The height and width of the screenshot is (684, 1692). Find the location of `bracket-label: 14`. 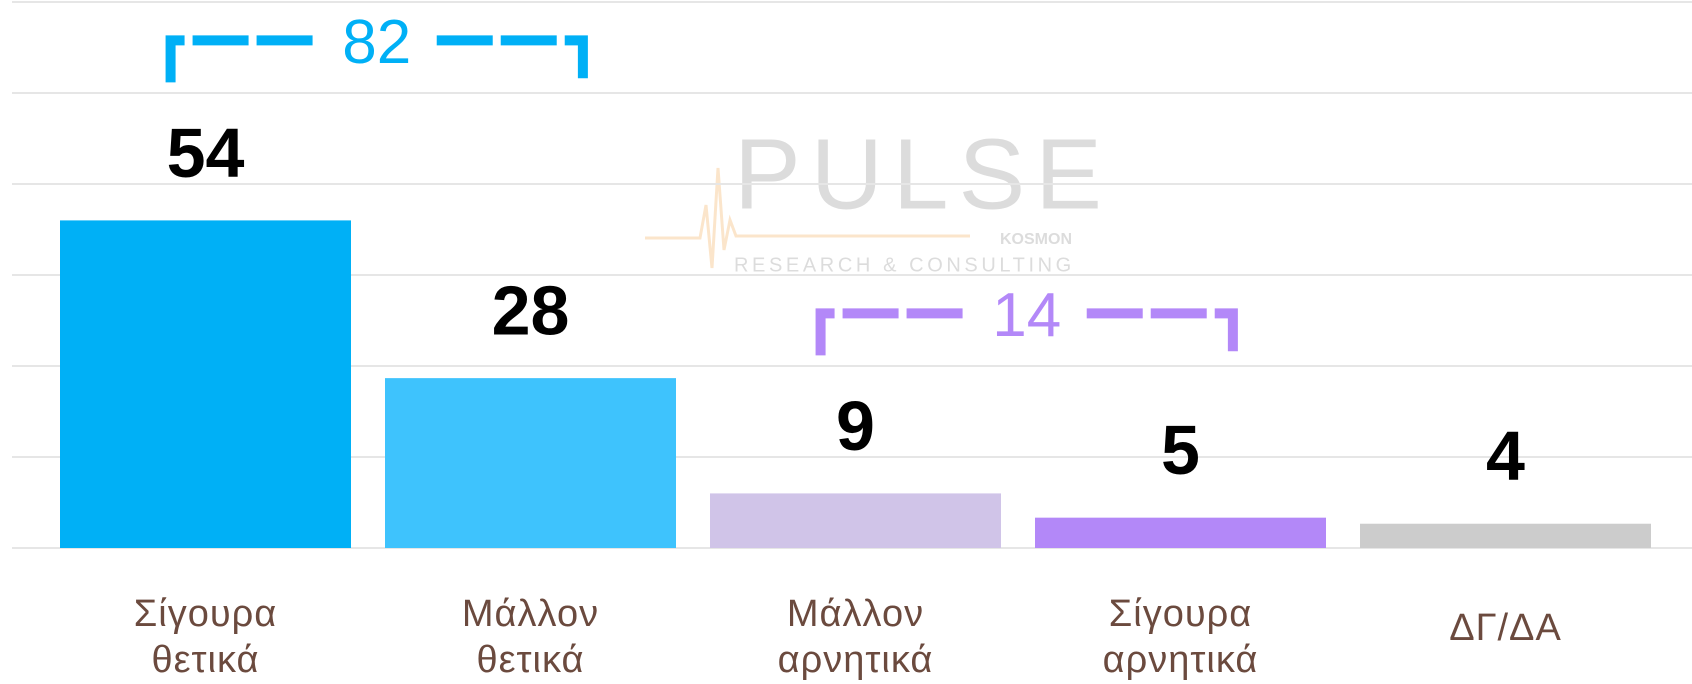

bracket-label: 14 is located at coordinates (1026, 315).